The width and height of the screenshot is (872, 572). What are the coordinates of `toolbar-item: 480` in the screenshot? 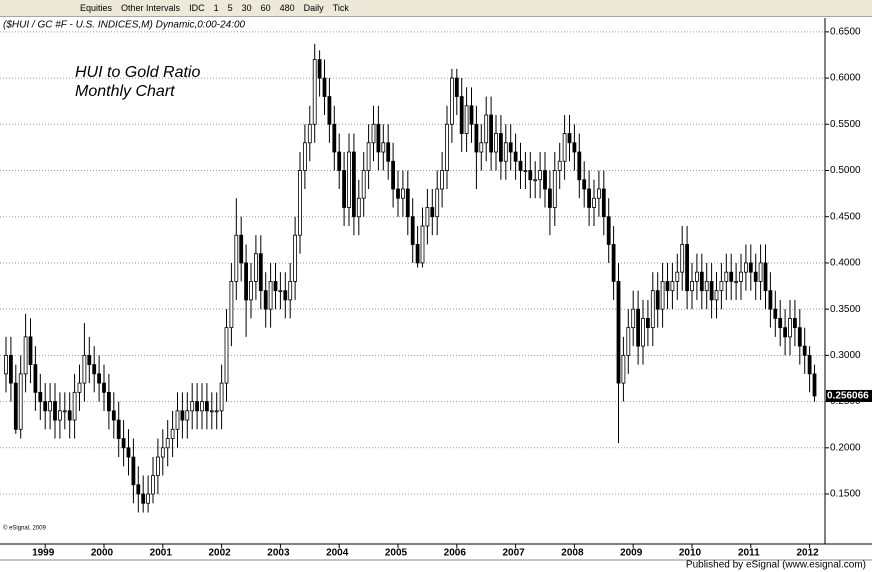 It's located at (287, 8).